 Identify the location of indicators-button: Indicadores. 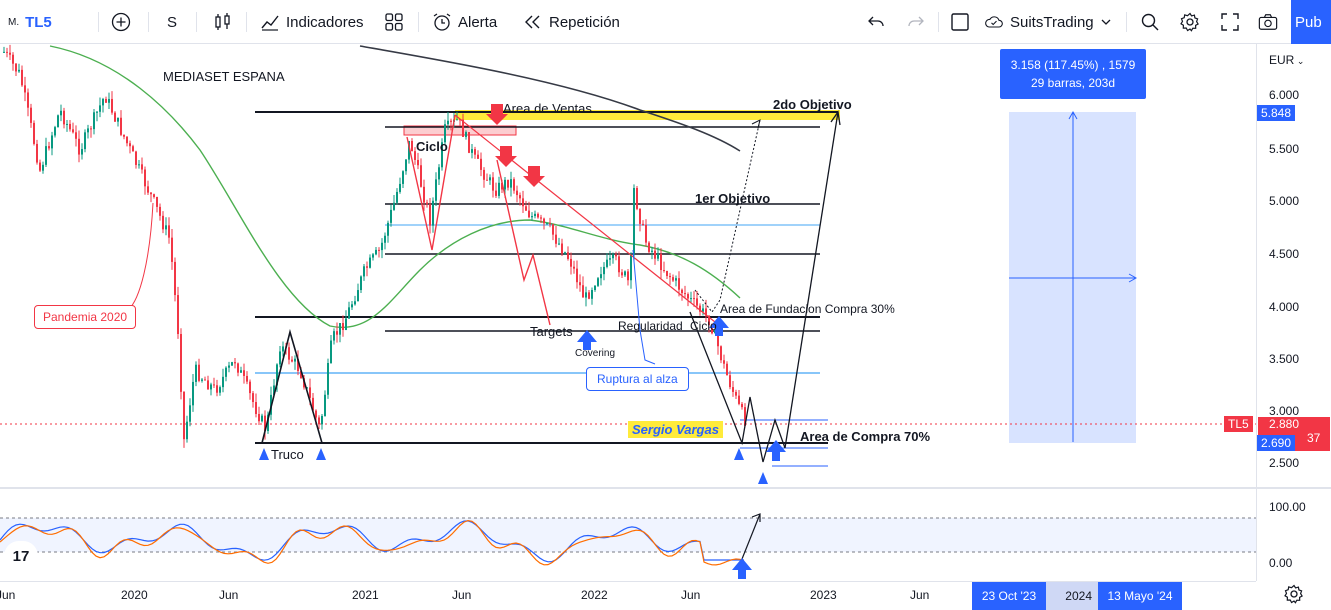
(312, 22).